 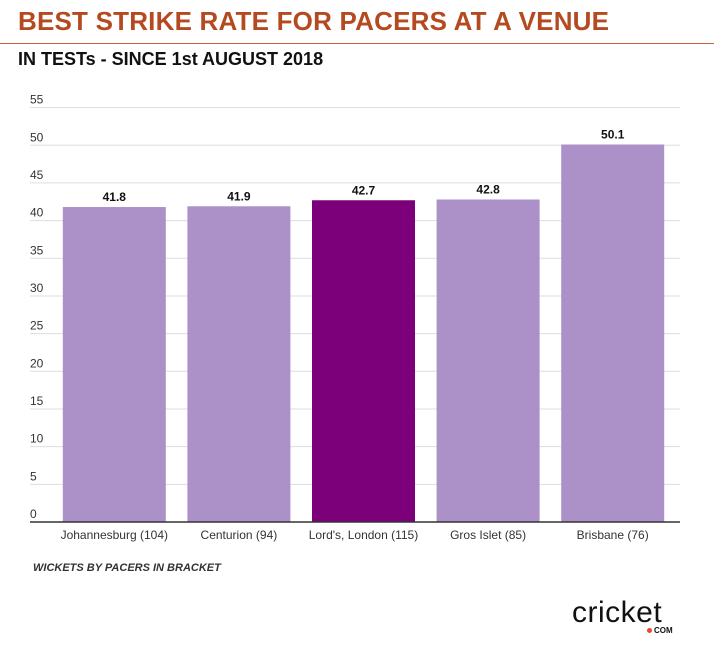 I want to click on chart-title: BEST STRIKE RATE FOR PACERS AT A VENUE, so click(x=314, y=21).